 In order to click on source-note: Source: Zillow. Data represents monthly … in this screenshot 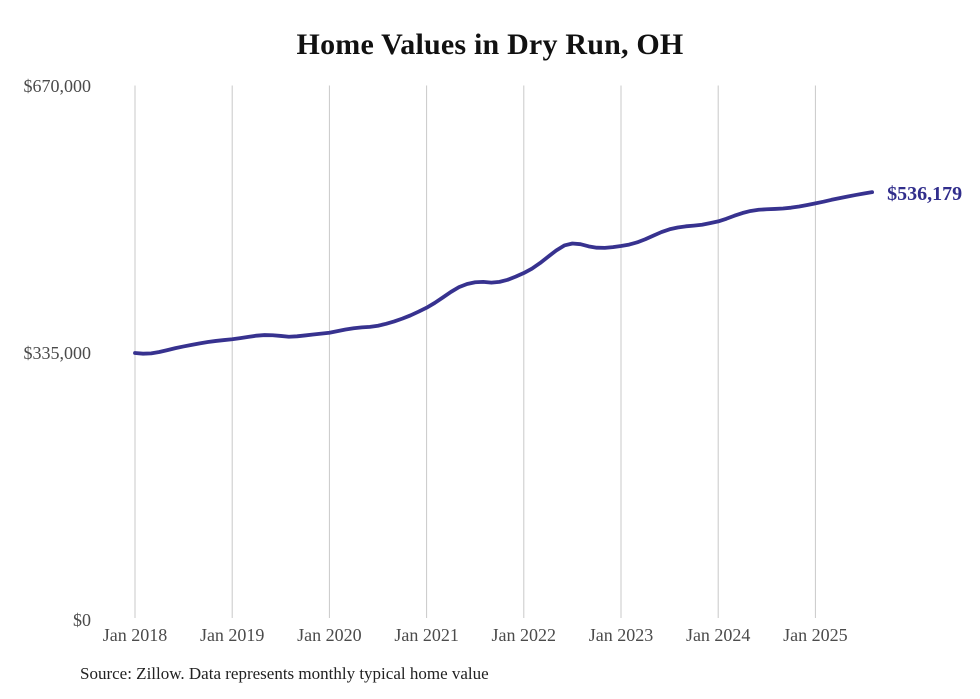, I will do `click(284, 673)`.